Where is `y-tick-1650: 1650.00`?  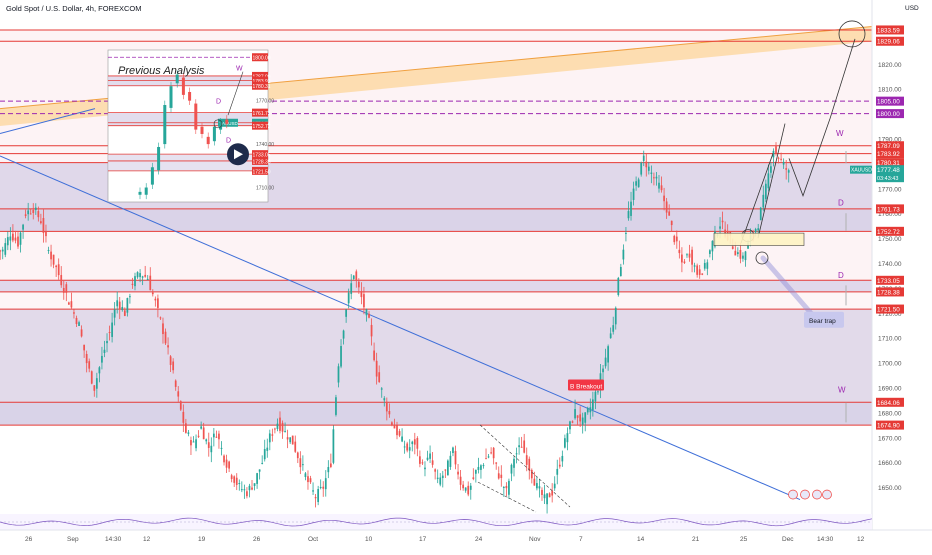 y-tick-1650: 1650.00 is located at coordinates (890, 488).